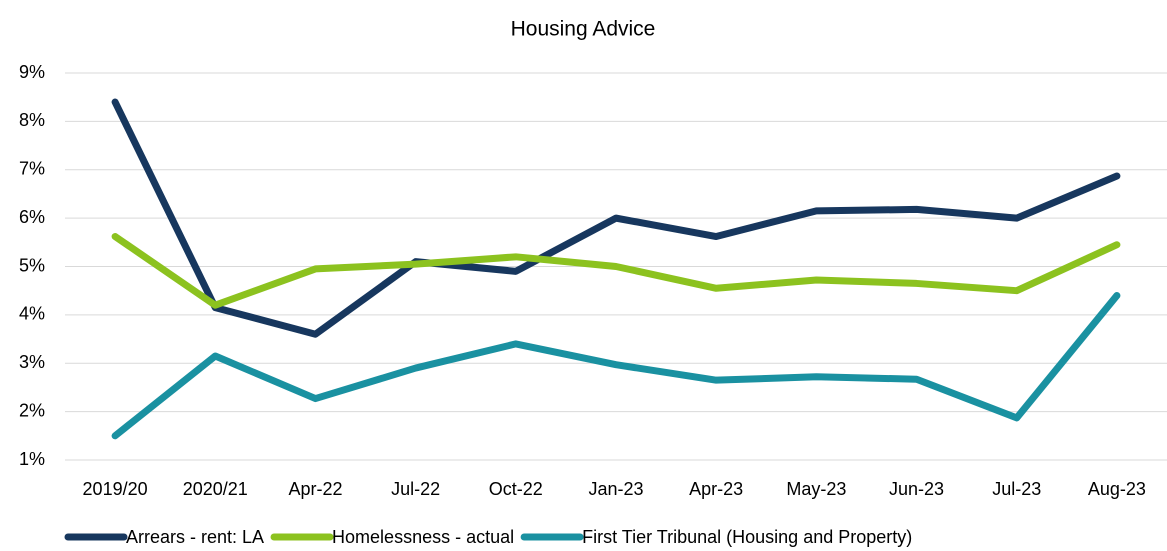 The width and height of the screenshot is (1167, 551). I want to click on chart-title: Housing Advice, so click(583, 29).